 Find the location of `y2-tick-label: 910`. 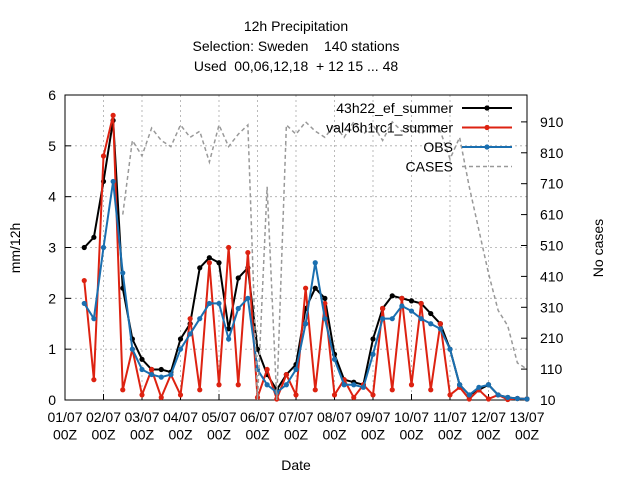

y2-tick-label: 910 is located at coordinates (552, 122).